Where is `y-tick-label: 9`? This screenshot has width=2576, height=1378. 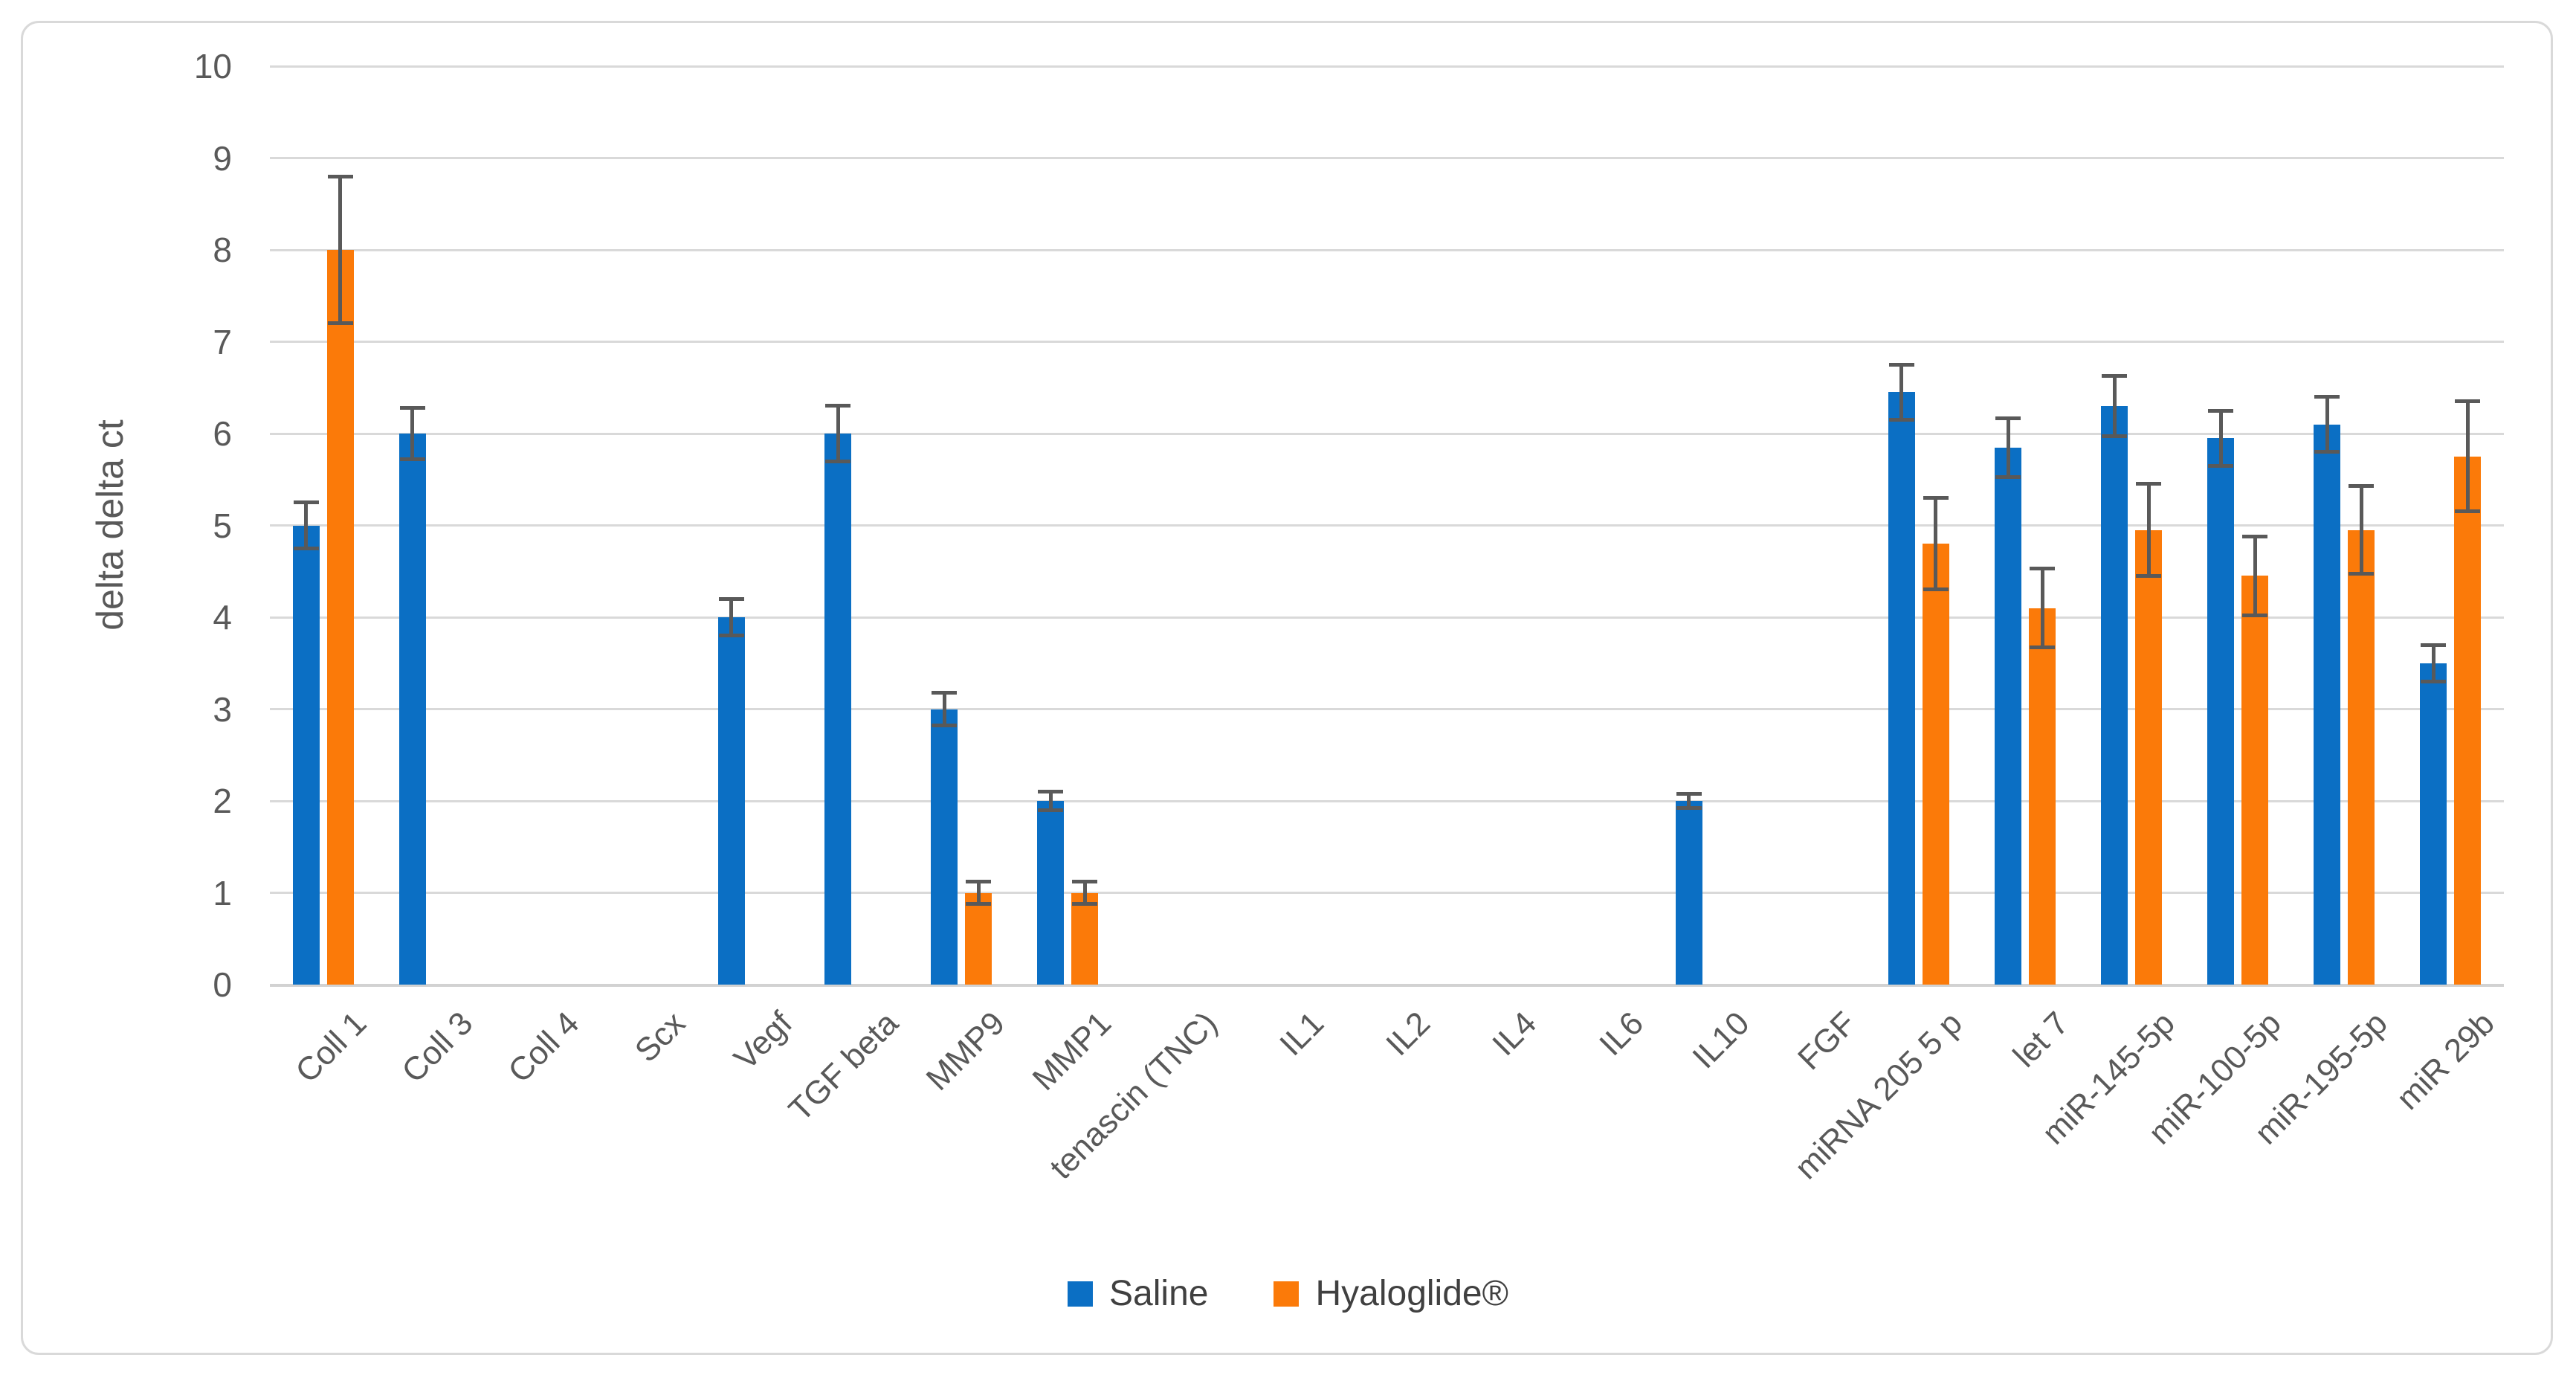 y-tick-label: 9 is located at coordinates (222, 158).